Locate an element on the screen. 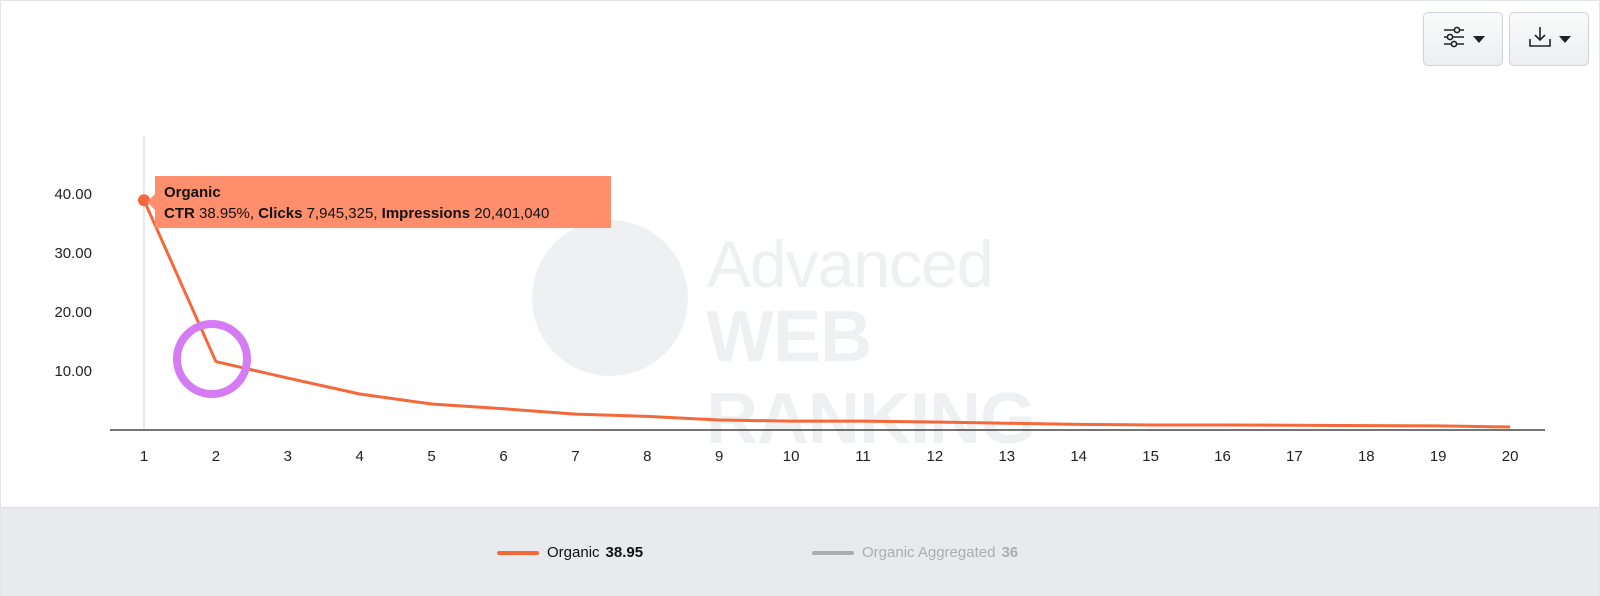 This screenshot has height=596, width=1600. y-tick-label: 20.00 is located at coordinates (73, 312).